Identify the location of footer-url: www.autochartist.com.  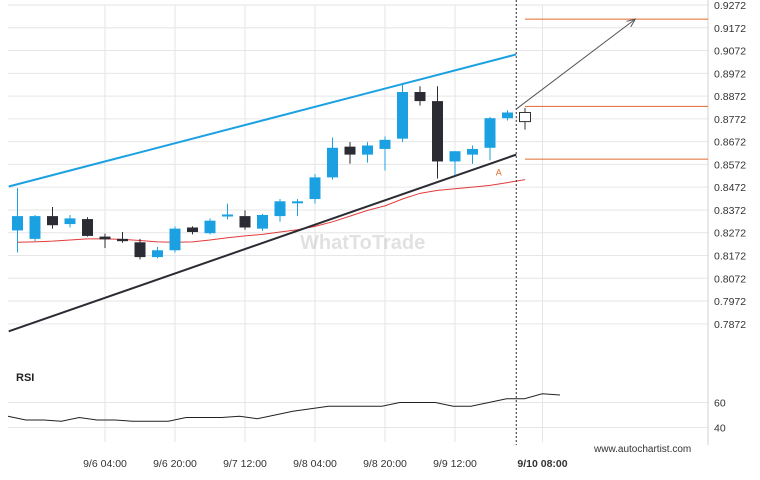
(642, 449).